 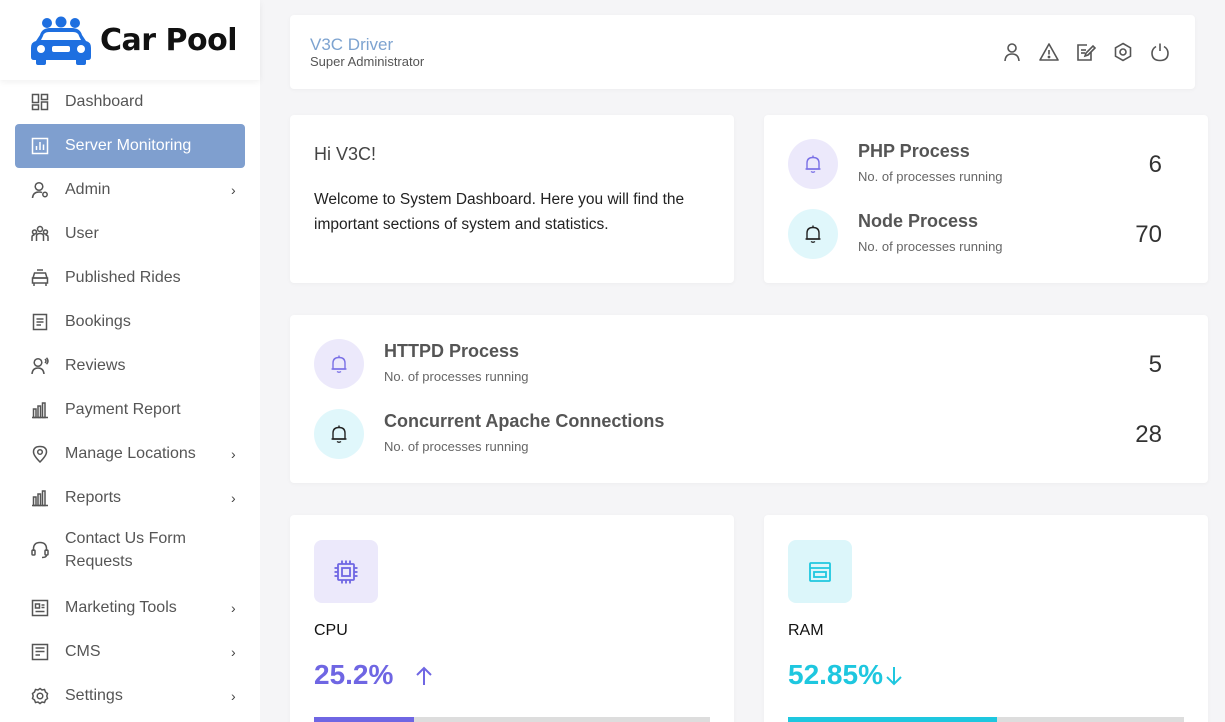 What do you see at coordinates (95, 365) in the screenshot?
I see `sidebar-item-label: Reviews` at bounding box center [95, 365].